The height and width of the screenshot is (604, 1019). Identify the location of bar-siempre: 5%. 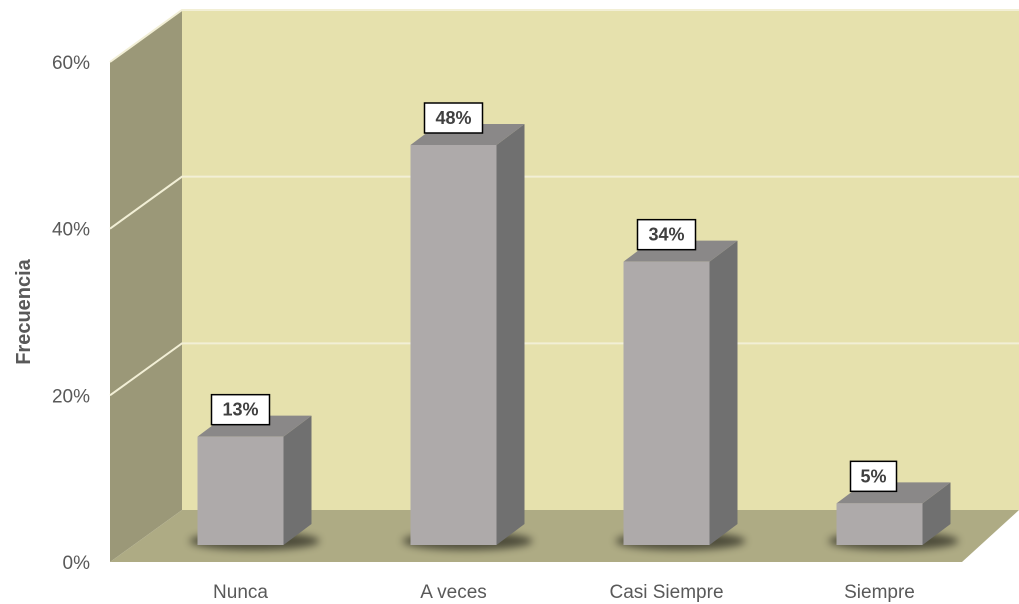
(893, 505).